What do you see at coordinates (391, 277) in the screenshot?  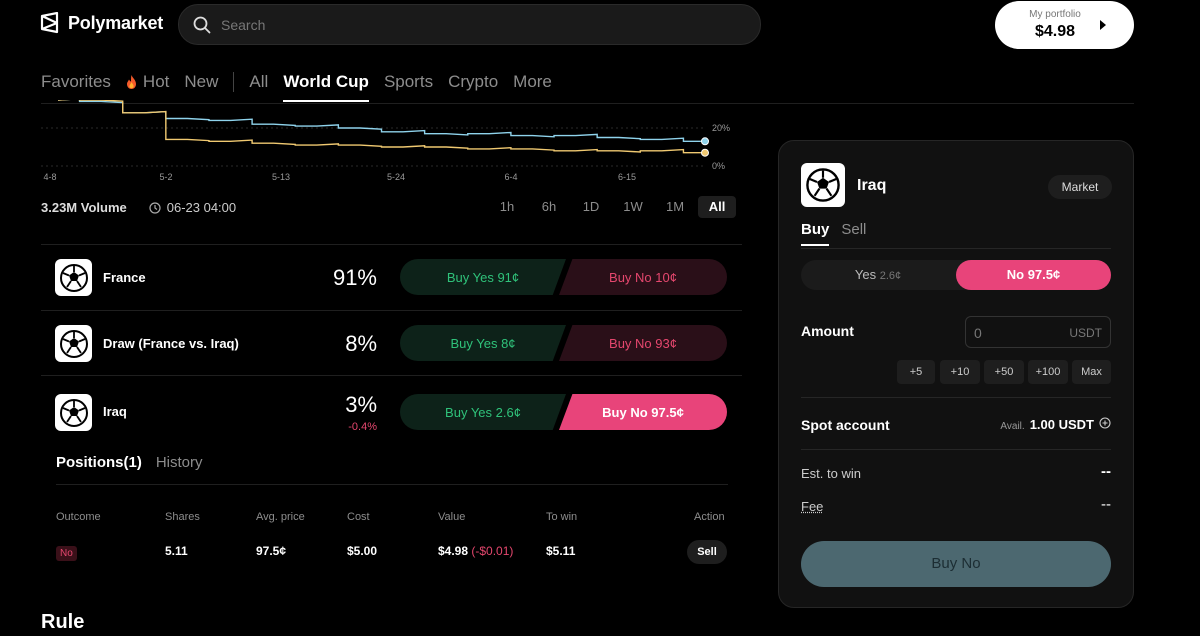 I see `outcome-row-france: France 91% Buy Yes 91¢ Buy No 10¢` at bounding box center [391, 277].